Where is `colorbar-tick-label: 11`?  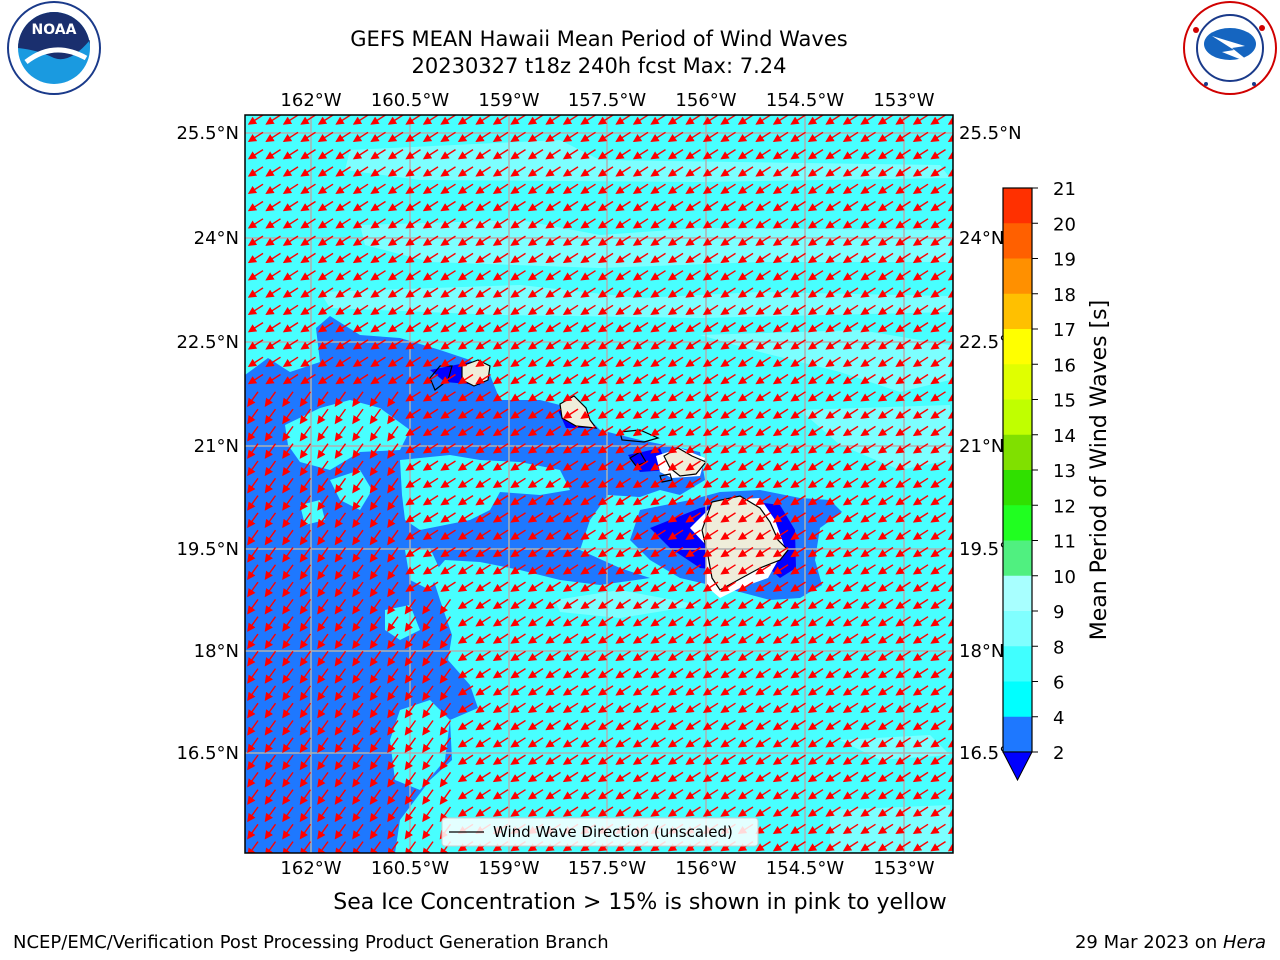 colorbar-tick-label: 11 is located at coordinates (1064, 542).